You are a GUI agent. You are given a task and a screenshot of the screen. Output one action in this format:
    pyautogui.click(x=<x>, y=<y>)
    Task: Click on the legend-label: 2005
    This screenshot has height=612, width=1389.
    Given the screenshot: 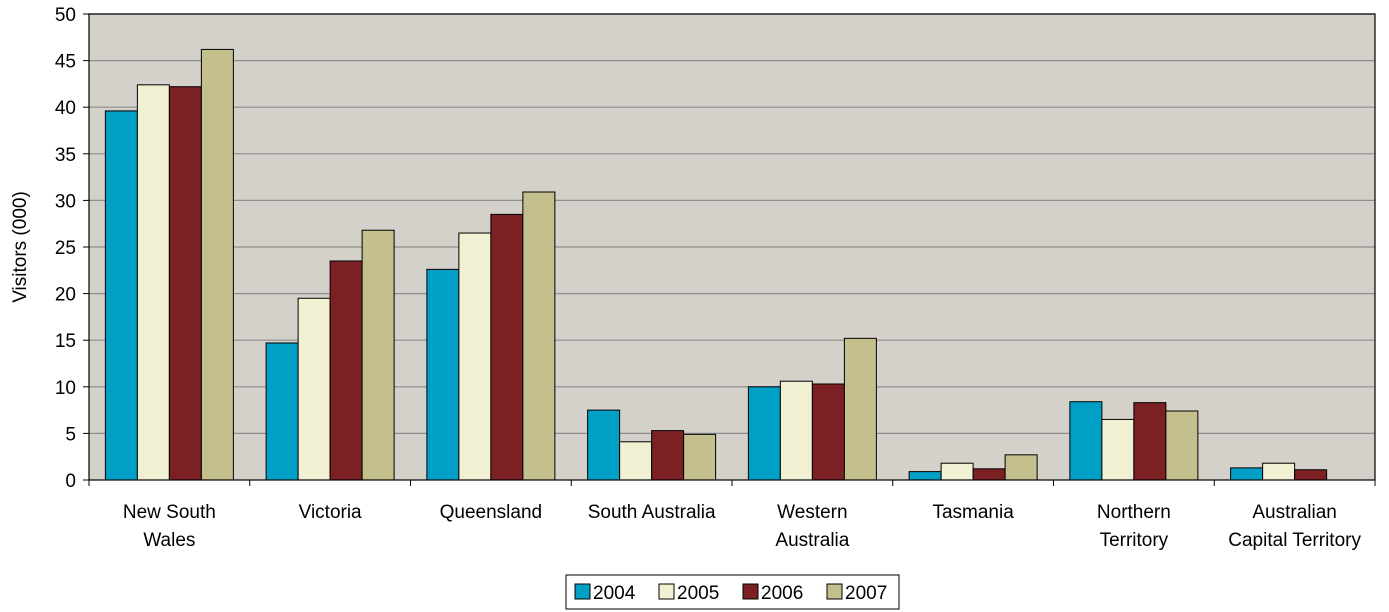 What is the action you would take?
    pyautogui.click(x=698, y=593)
    